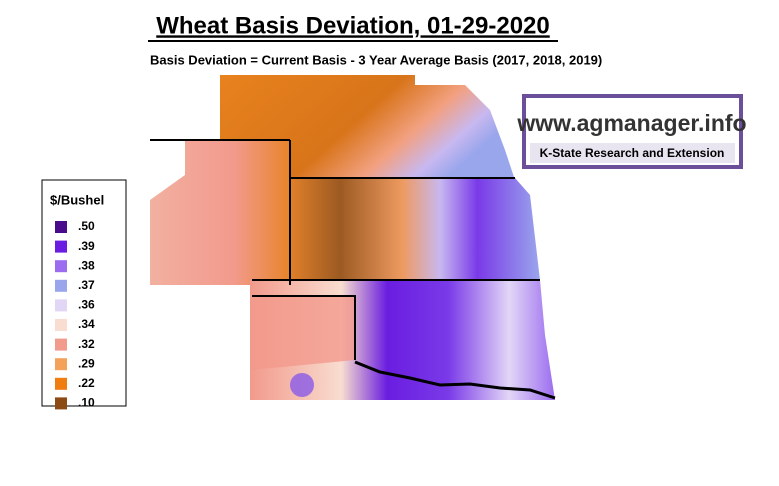 Image resolution: width=779 pixels, height=486 pixels. Describe the element at coordinates (86, 265) in the screenshot. I see `legend-label: .38` at that location.